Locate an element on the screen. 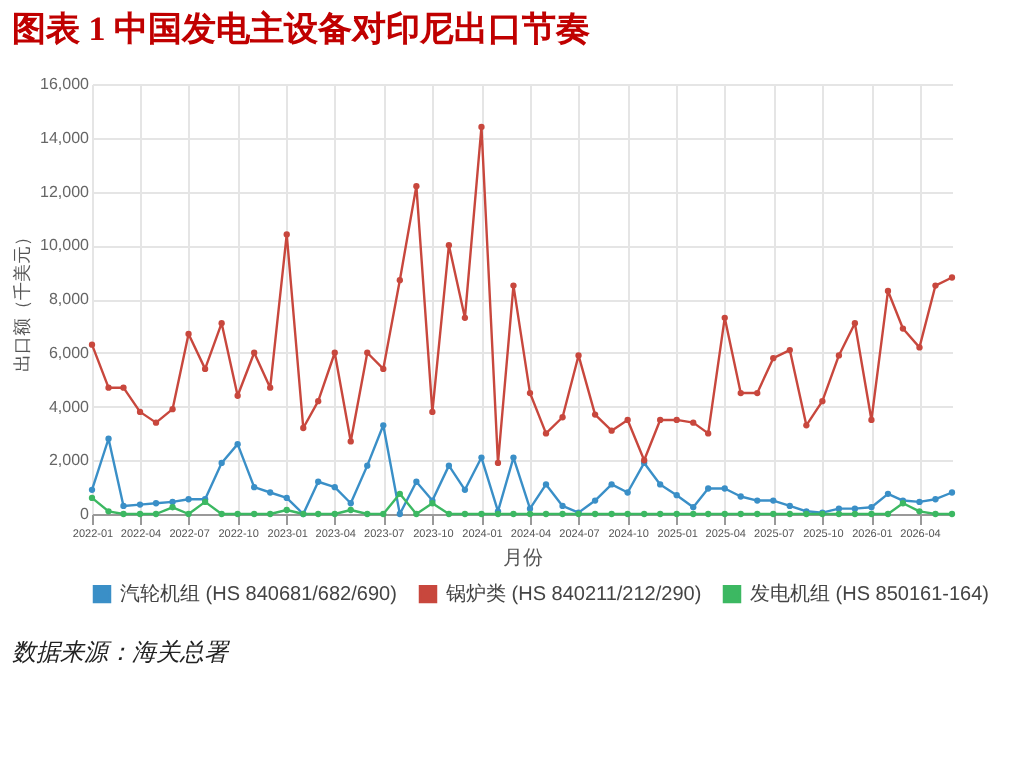 The image size is (1010, 758). source-note: 数据来源：海关总署 is located at coordinates (122, 652).